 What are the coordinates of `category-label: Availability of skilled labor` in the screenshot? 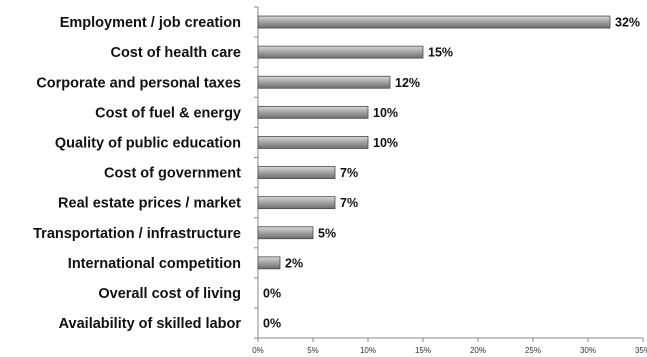 It's located at (150, 324).